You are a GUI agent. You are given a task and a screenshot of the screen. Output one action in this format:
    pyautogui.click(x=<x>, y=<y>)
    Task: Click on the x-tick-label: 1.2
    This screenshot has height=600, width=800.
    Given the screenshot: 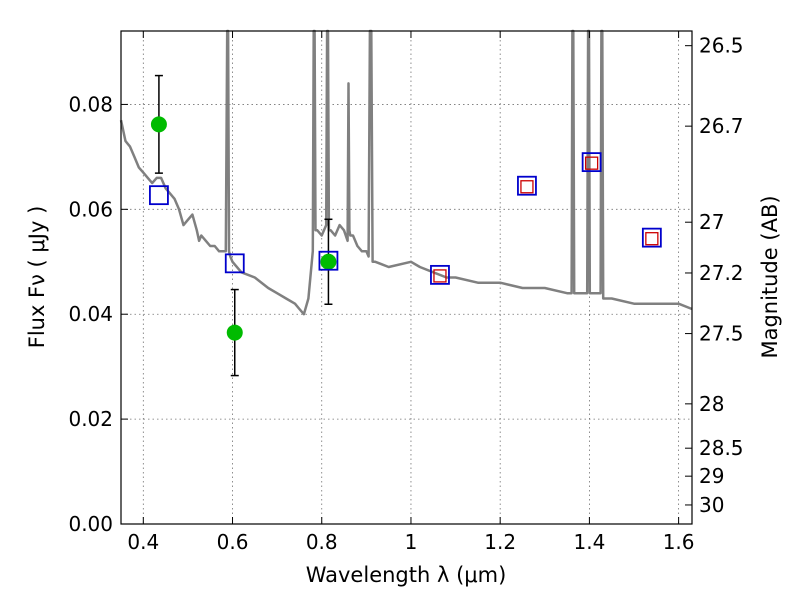 What is the action you would take?
    pyautogui.click(x=500, y=542)
    